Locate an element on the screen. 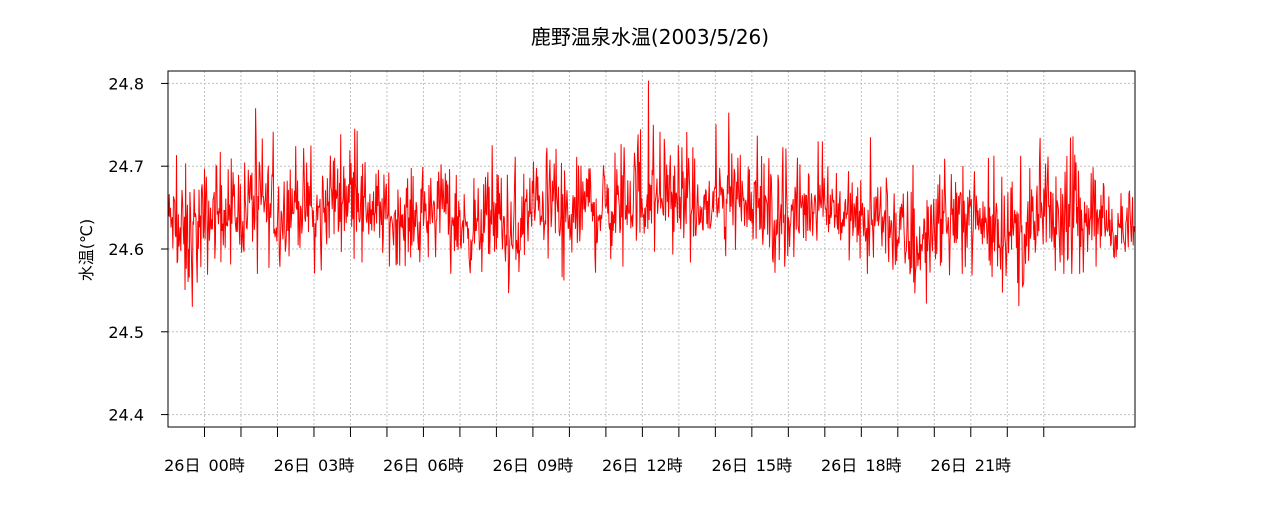 This screenshot has height=505, width=1280. chart-title: 鹿野温泉水温(2003/5/26) is located at coordinates (650, 37).